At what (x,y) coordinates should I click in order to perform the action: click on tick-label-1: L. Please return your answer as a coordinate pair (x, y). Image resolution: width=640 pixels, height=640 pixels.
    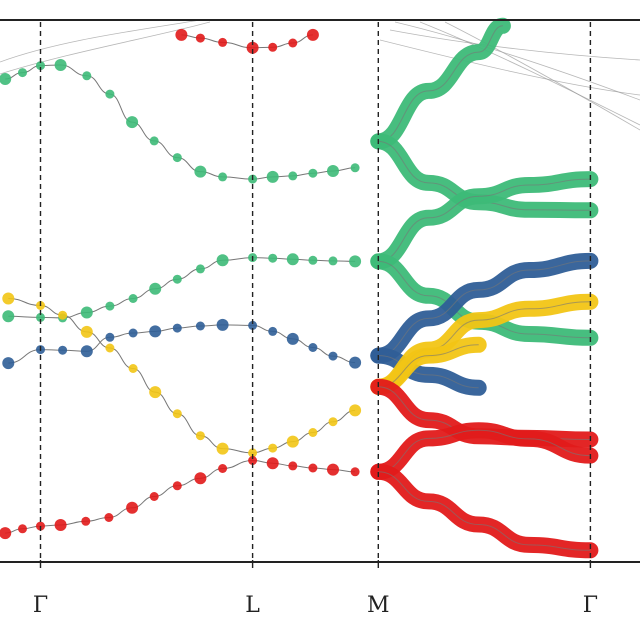
    Looking at the image, I should click on (252, 605).